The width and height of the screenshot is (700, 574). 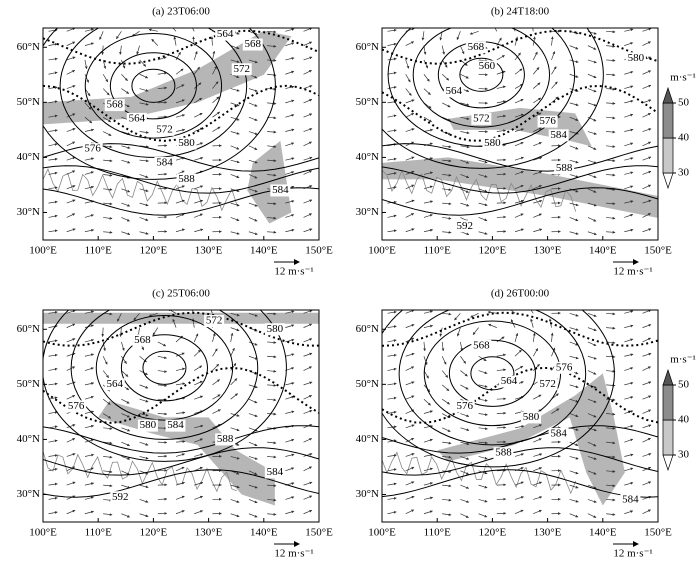 What do you see at coordinates (28, 102) in the screenshot?
I see `y-tick-label: 50°N` at bounding box center [28, 102].